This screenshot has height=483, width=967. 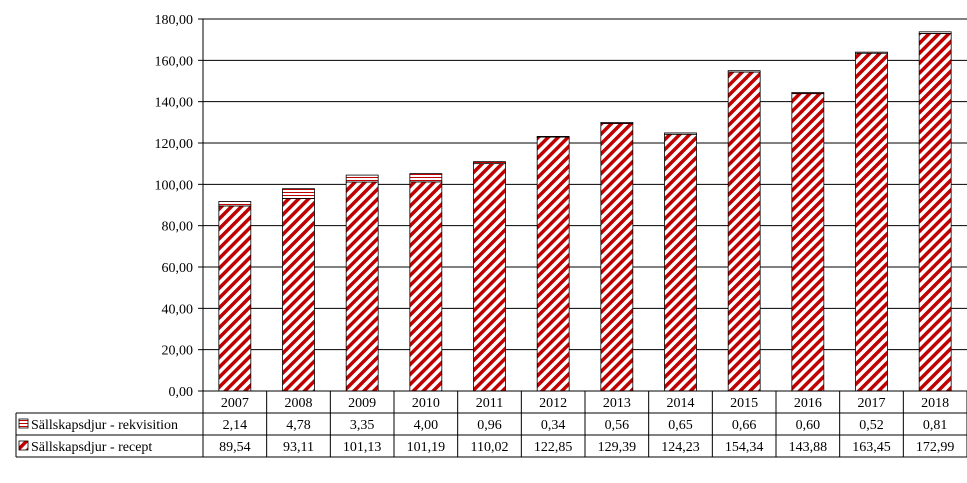 I want to click on x-tick-label: 2007, so click(x=235, y=403).